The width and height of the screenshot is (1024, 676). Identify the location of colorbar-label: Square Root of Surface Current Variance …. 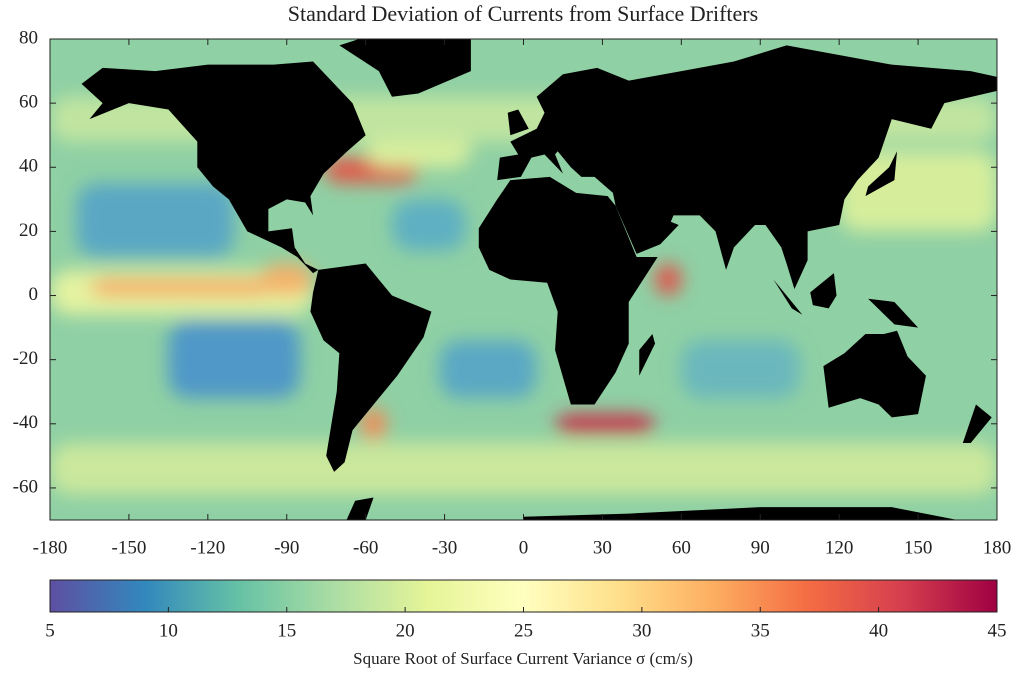
(523, 658).